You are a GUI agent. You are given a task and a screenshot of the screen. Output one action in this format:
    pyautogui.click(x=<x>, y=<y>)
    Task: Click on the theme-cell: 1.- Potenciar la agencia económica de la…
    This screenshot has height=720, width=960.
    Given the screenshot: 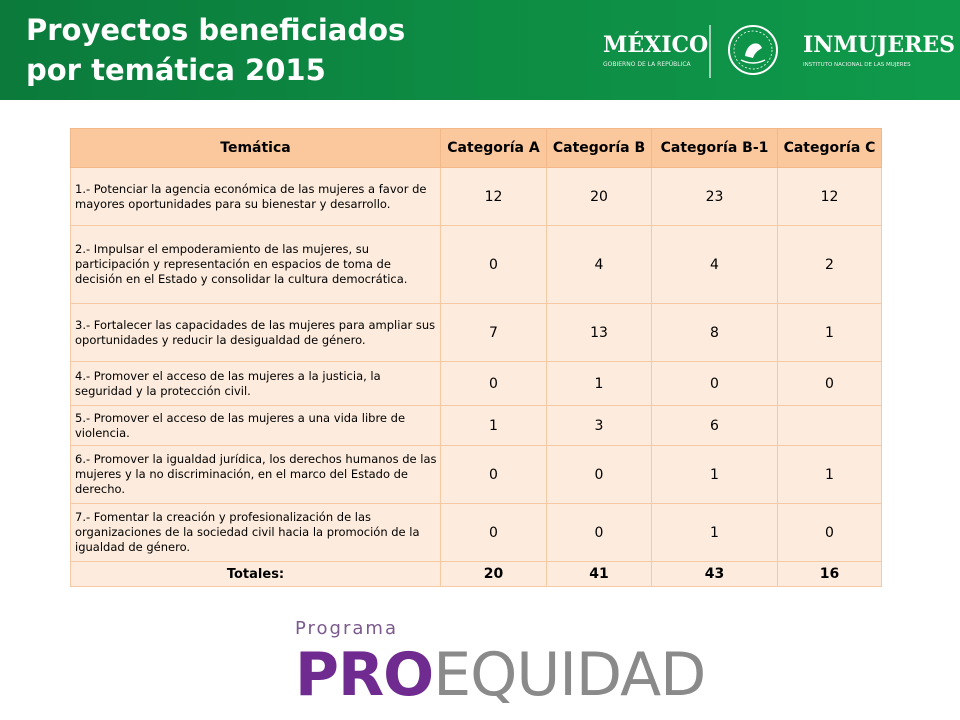 What is the action you would take?
    pyautogui.click(x=255, y=196)
    